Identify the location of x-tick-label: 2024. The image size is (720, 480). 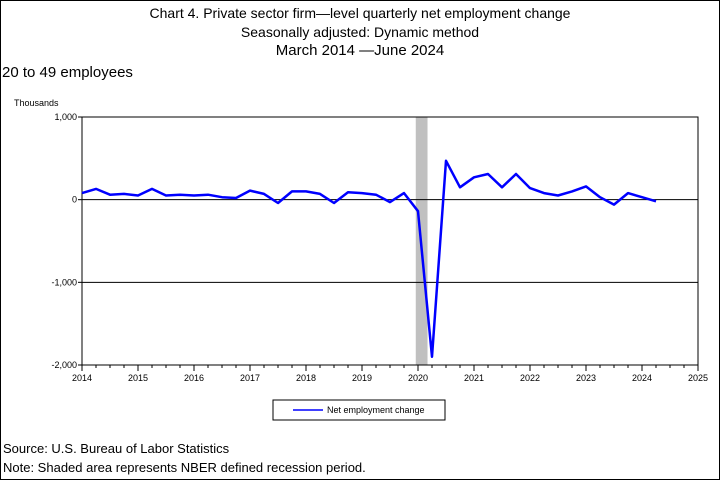
(642, 378).